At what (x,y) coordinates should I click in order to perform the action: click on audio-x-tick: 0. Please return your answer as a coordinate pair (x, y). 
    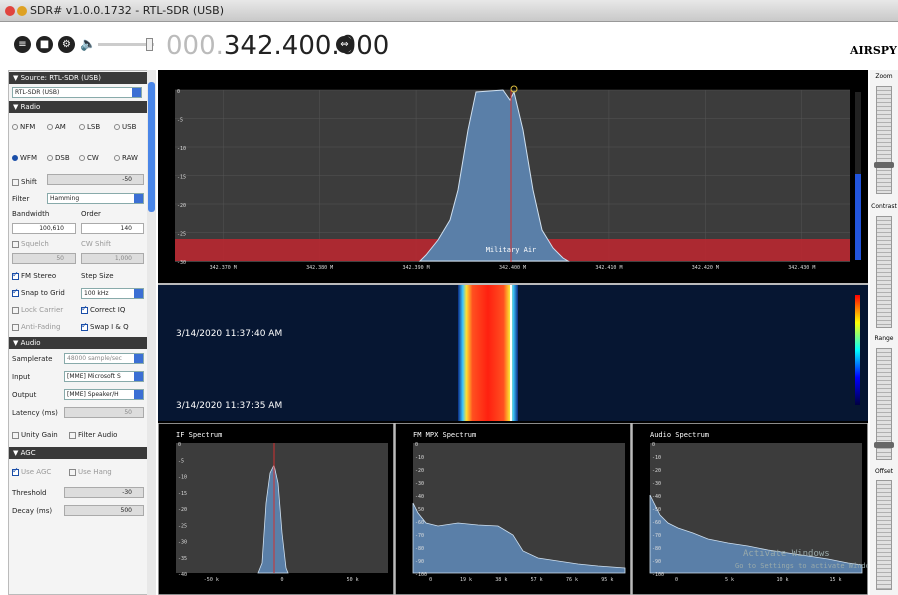
    Looking at the image, I should click on (676, 580).